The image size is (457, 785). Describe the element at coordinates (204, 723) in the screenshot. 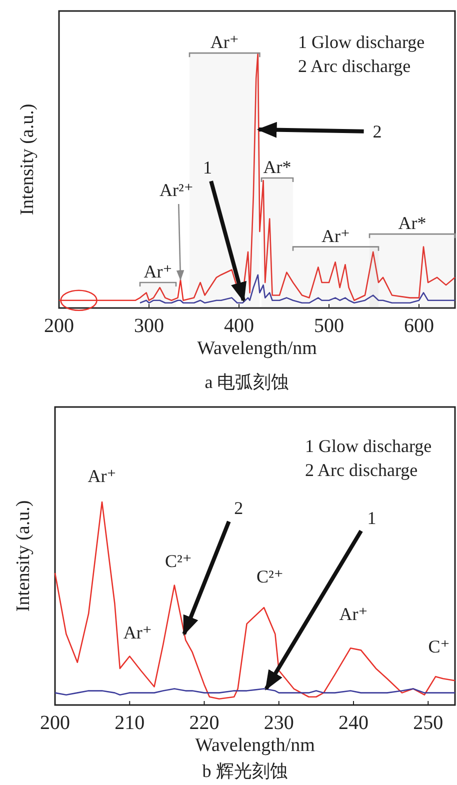

I see `x-tick-label: 220` at that location.